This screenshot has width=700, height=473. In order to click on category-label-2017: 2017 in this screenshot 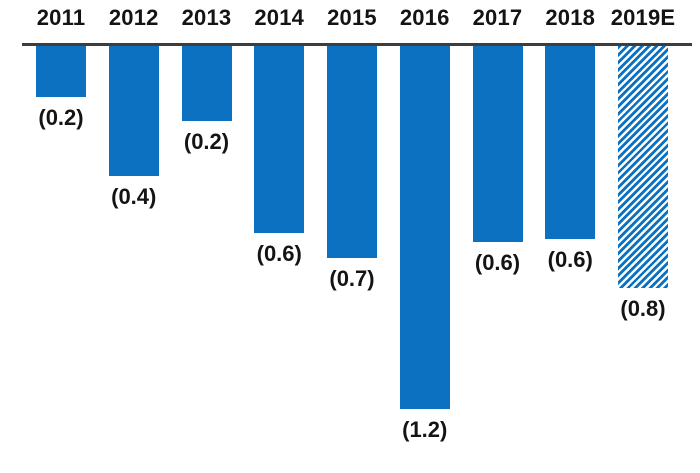, I will do `click(497, 17)`.